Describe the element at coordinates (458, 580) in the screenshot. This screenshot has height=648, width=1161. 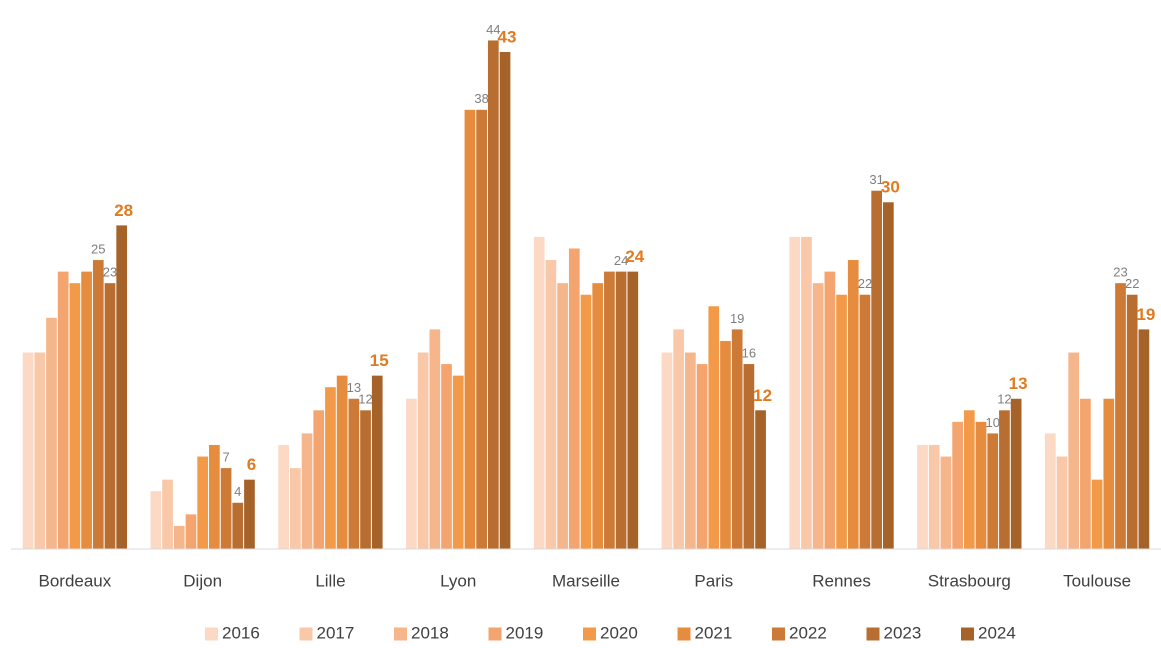
I see `x-tick-label: Lyon` at that location.